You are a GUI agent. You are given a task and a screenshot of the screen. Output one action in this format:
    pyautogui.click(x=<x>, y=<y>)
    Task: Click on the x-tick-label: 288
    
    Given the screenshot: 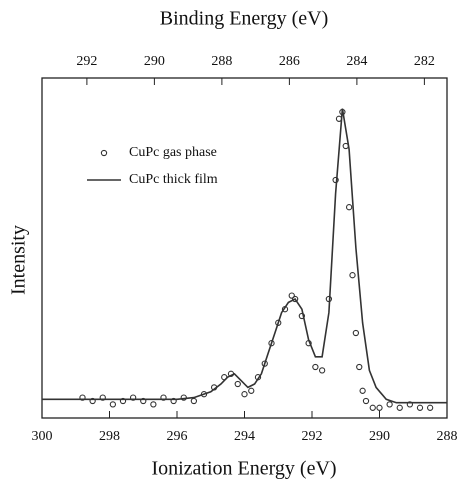 What is the action you would take?
    pyautogui.click(x=447, y=436)
    